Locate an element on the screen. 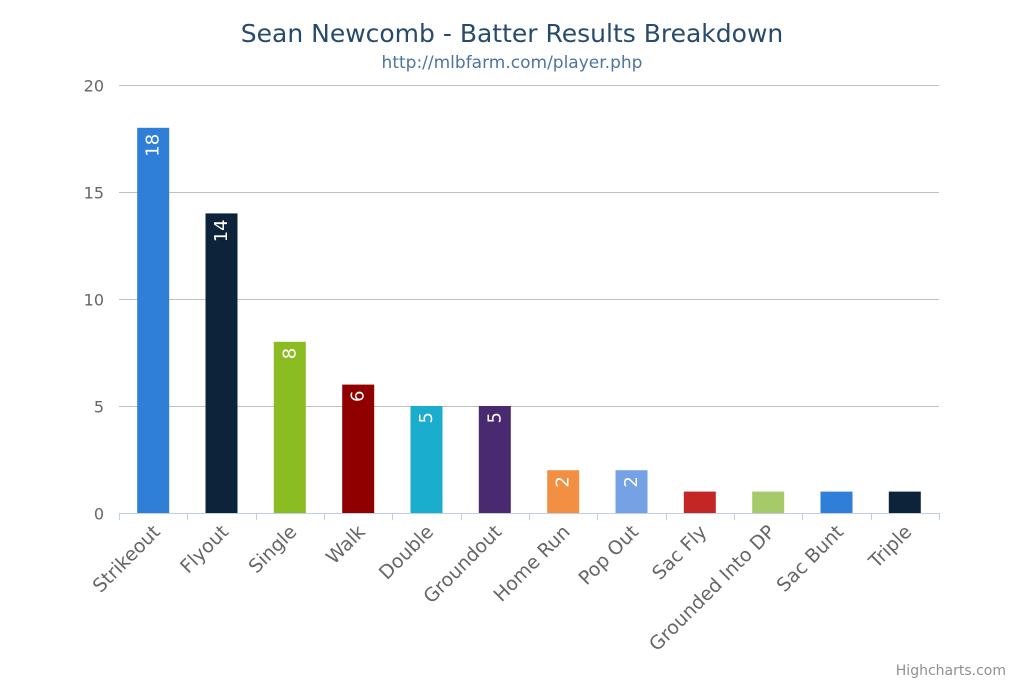 Image resolution: width=1024 pixels, height=682 pixels. y-tick-label: 15 is located at coordinates (94, 193).